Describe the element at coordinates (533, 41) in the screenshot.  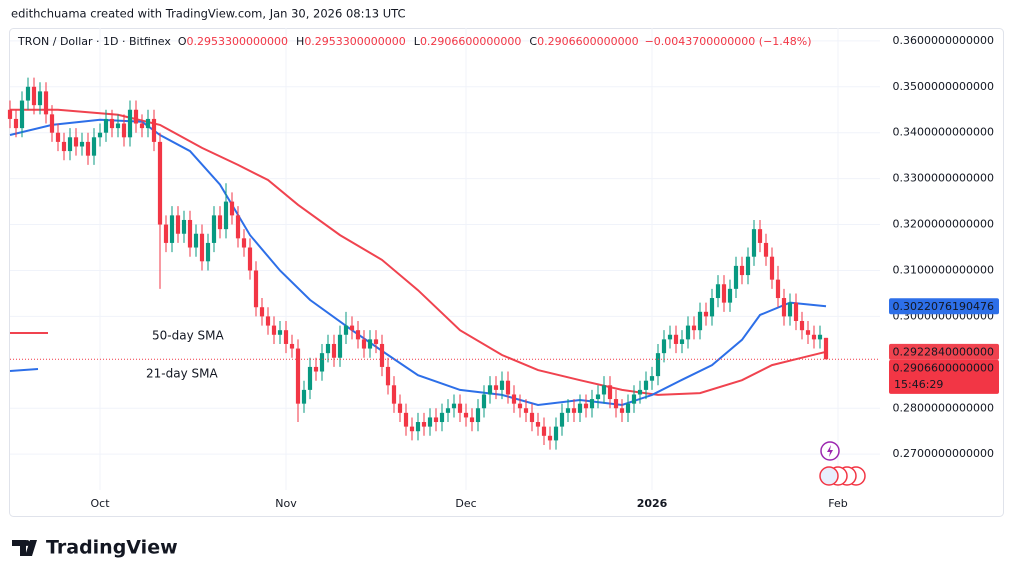
I see `ohlc-key: C` at that location.